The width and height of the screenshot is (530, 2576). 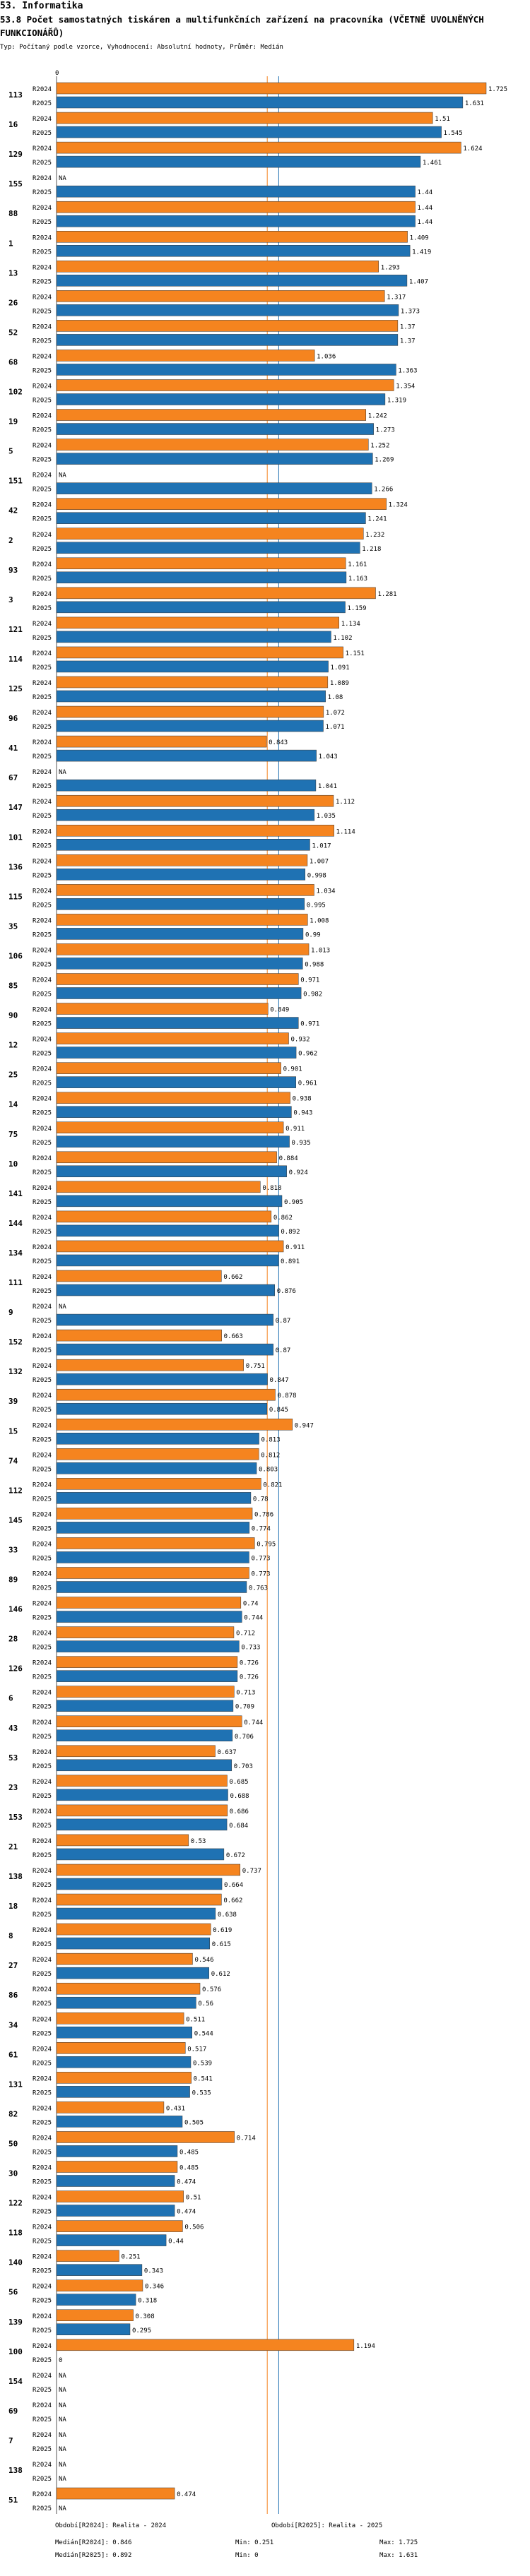 What do you see at coordinates (13, 1580) in the screenshot?
I see `group-label: 89` at bounding box center [13, 1580].